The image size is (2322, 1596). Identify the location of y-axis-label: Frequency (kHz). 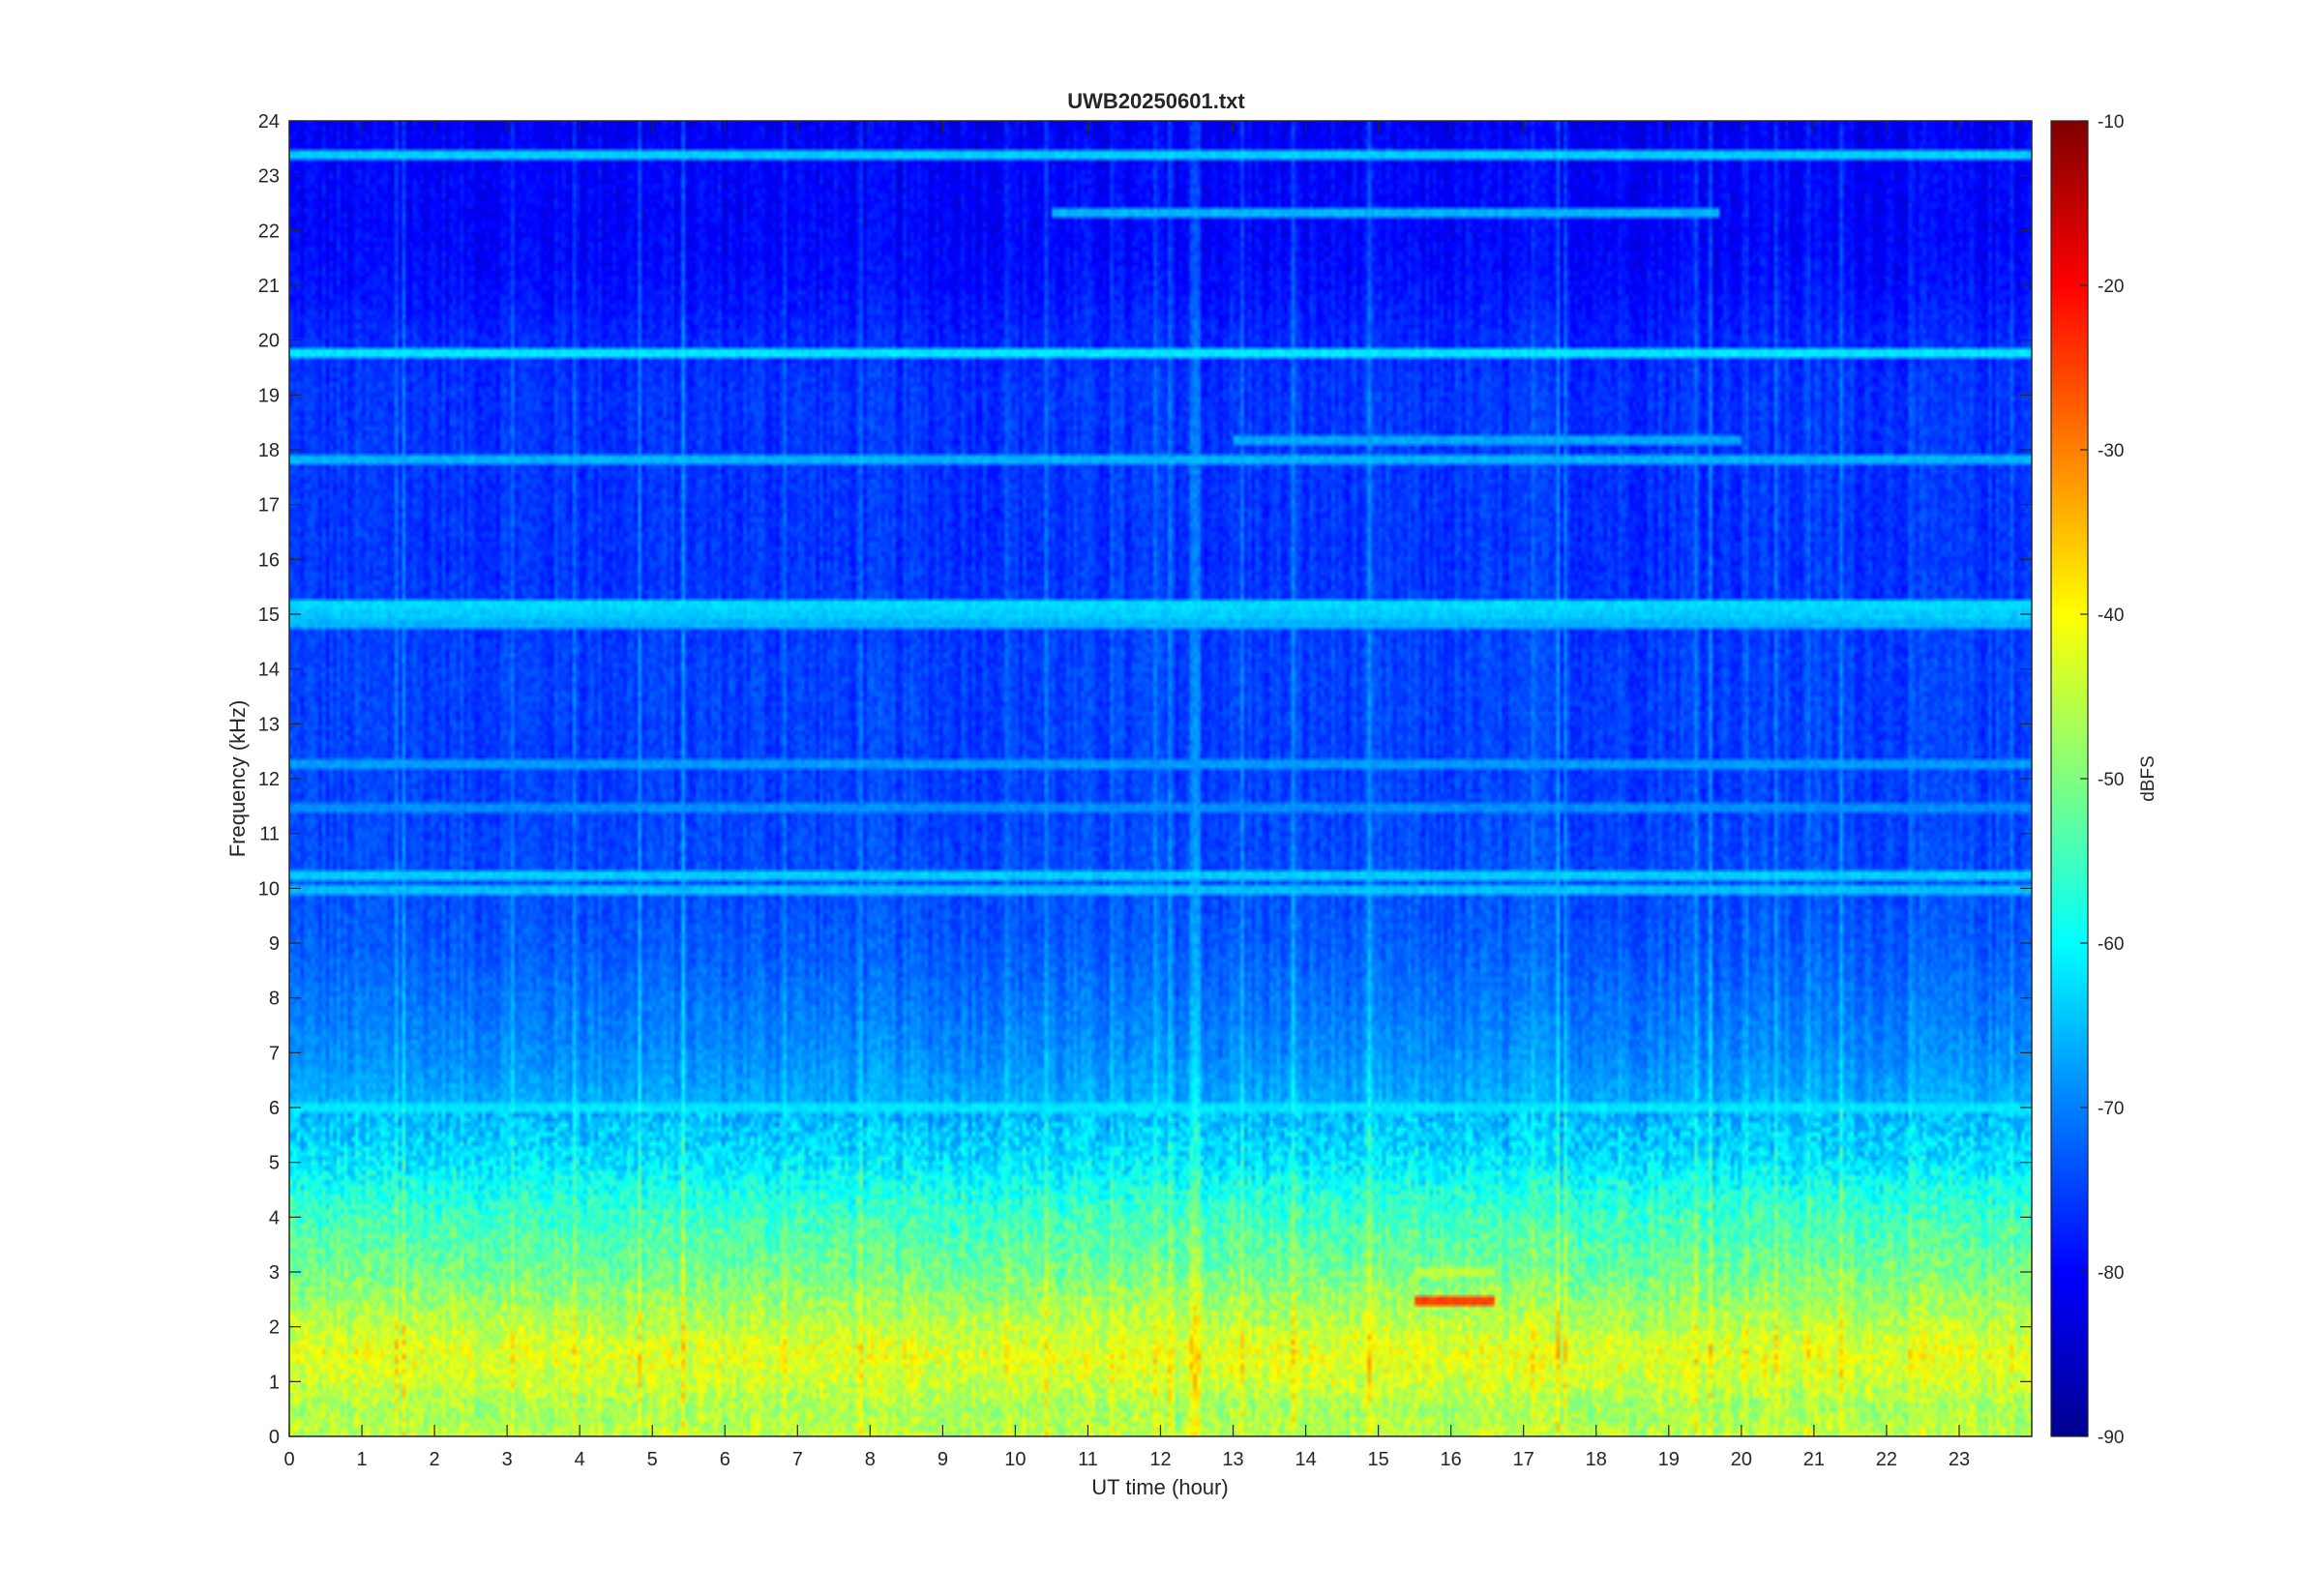
(237, 779).